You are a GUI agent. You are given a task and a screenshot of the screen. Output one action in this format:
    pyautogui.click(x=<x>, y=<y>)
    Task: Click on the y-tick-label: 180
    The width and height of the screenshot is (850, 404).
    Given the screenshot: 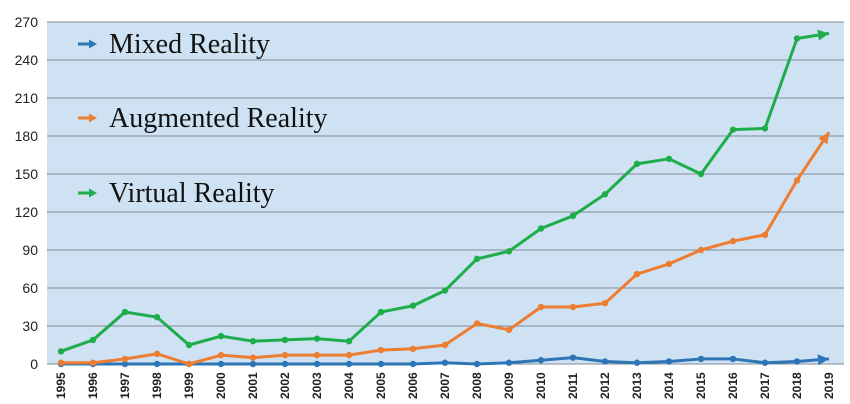 What is the action you would take?
    pyautogui.click(x=27, y=136)
    